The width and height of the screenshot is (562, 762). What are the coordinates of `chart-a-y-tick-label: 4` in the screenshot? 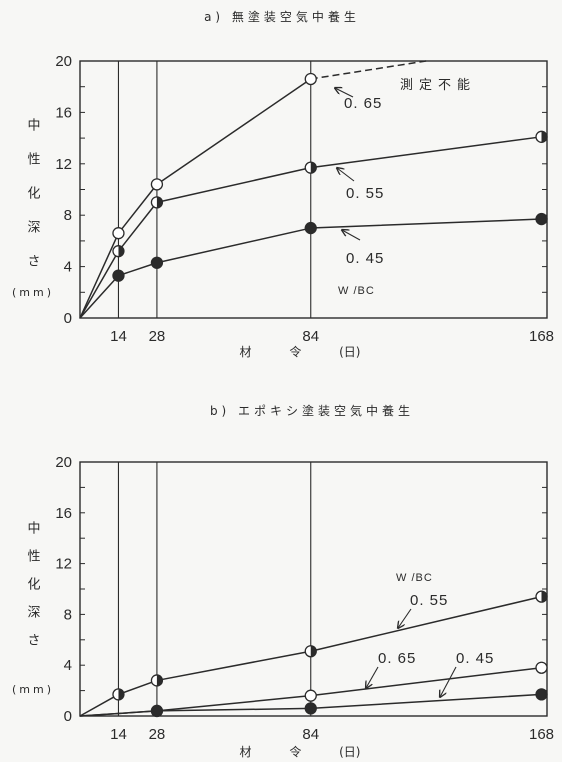 It's located at (68, 267).